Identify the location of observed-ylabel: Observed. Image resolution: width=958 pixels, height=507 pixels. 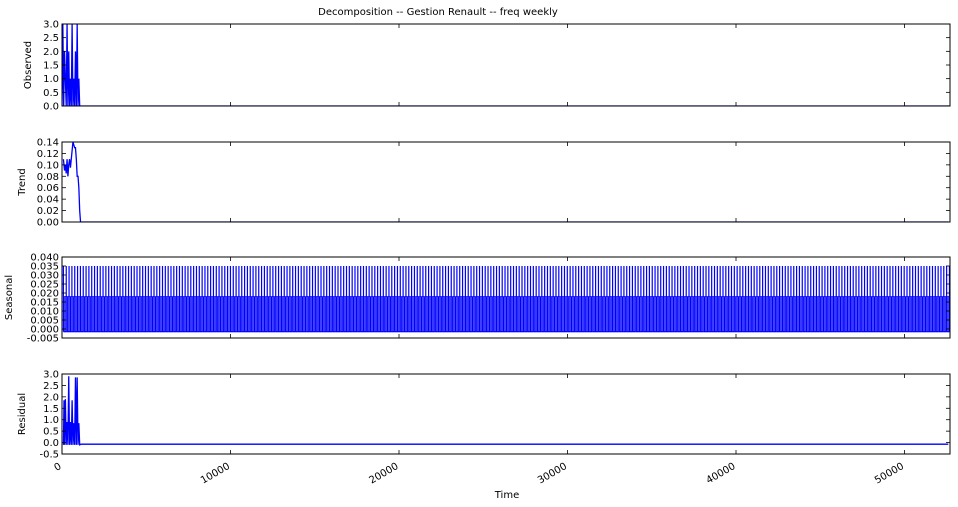
(28, 65).